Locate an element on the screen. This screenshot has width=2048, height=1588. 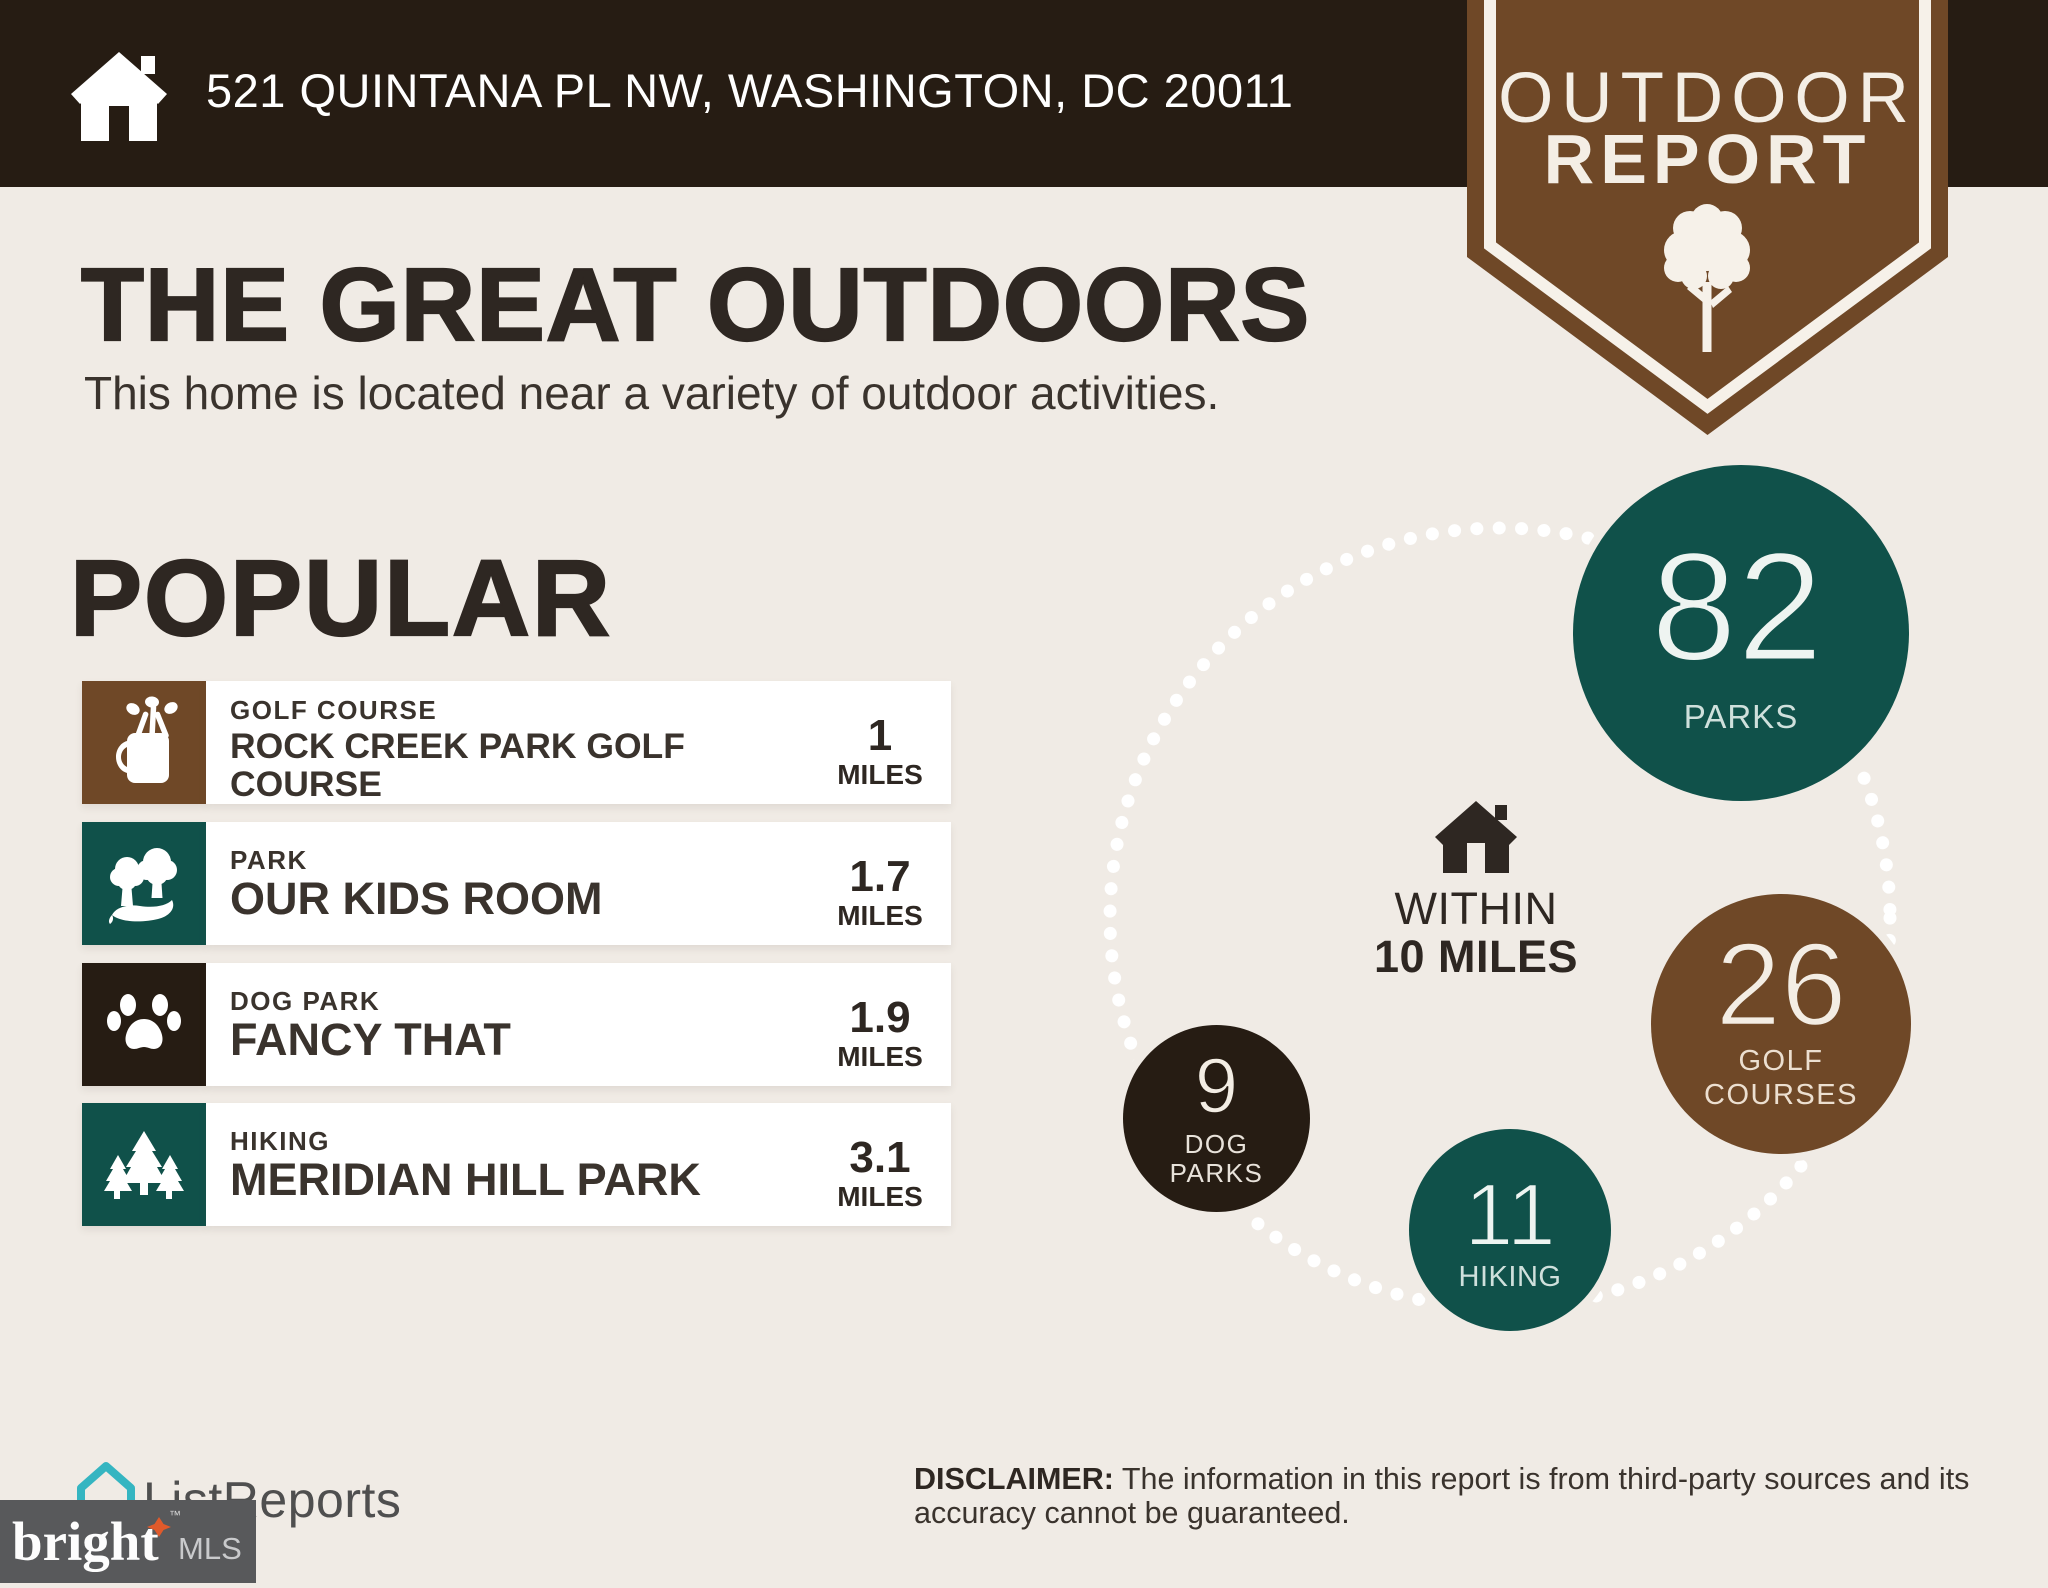
svg-text: OUTDOOR is located at coordinates (1707, 98).